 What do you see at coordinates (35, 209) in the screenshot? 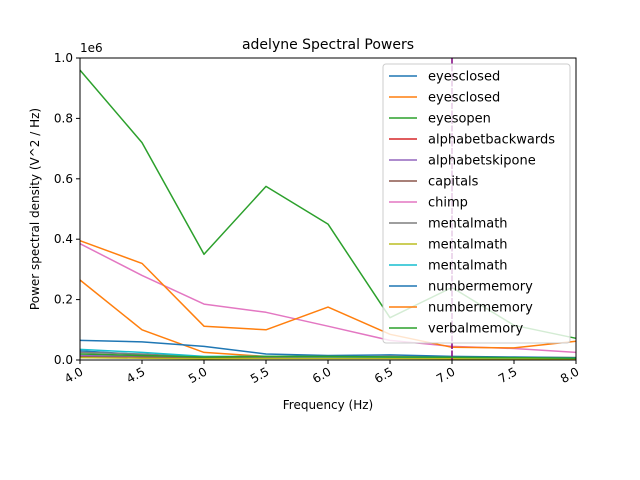
I see `y-axis-label: Power spectral density (V^2 / Hz)` at bounding box center [35, 209].